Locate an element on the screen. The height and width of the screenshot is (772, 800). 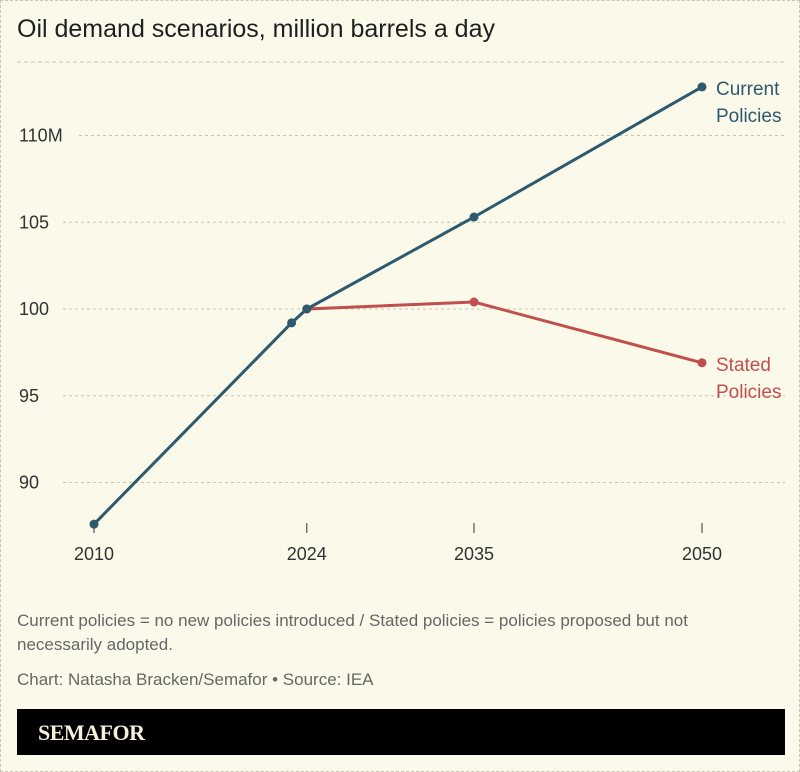
x-tick-label: 2010 is located at coordinates (94, 554).